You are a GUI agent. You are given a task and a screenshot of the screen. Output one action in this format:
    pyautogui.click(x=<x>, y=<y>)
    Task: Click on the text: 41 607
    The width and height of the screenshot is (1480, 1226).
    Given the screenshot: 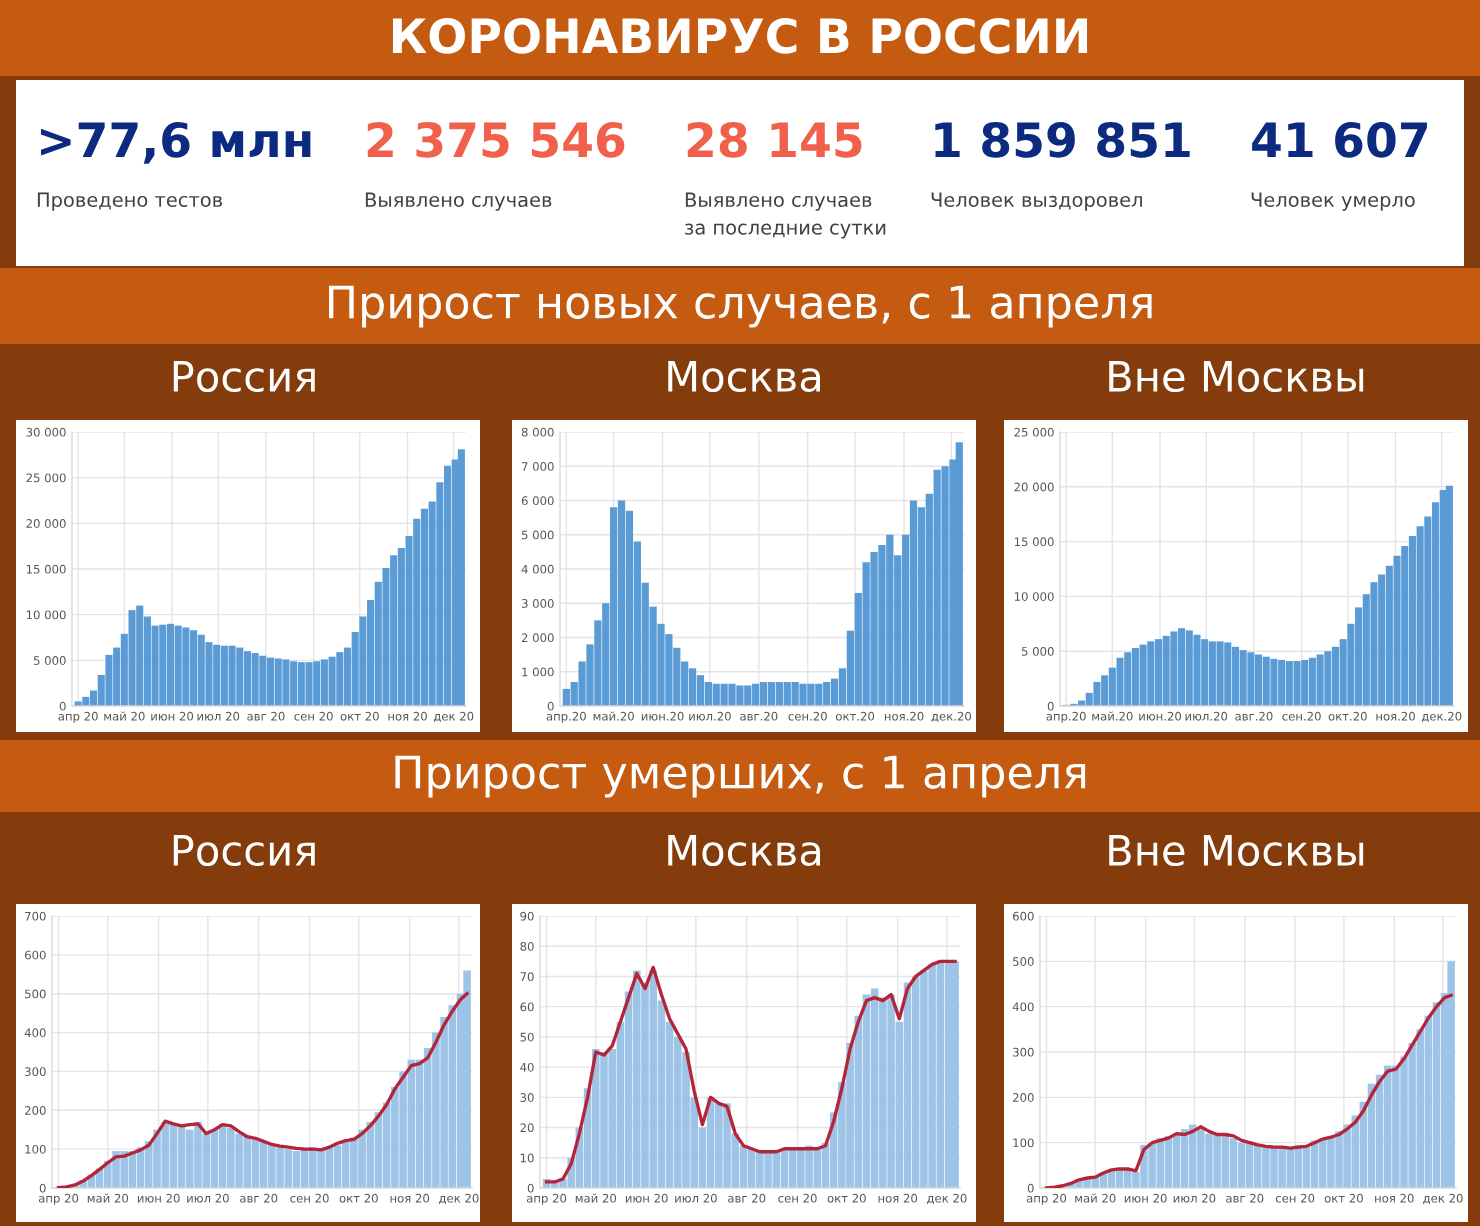 What is the action you would take?
    pyautogui.click(x=1339, y=139)
    